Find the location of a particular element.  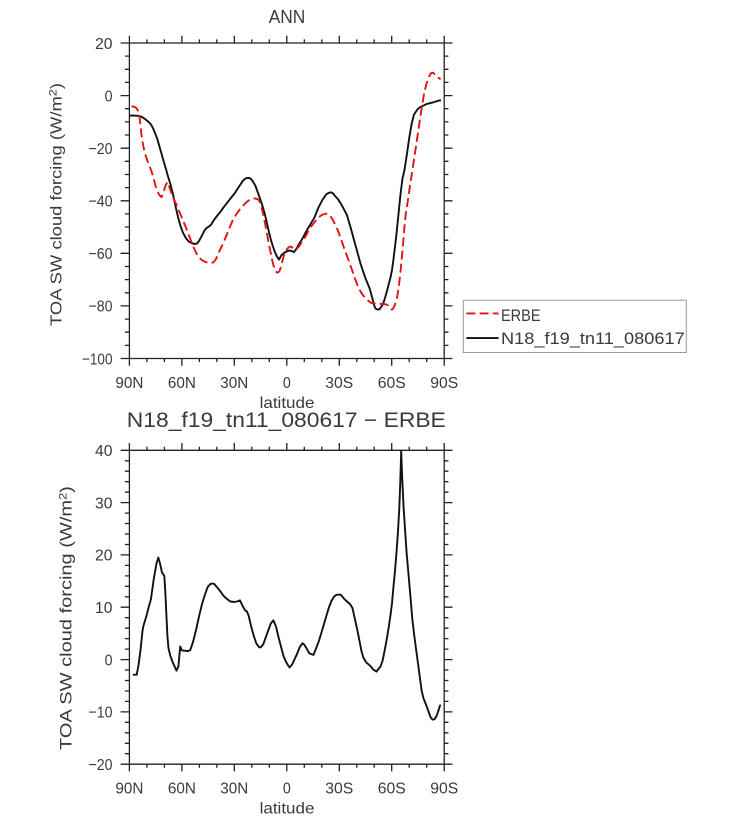

svg-text: −60 is located at coordinates (101, 254).